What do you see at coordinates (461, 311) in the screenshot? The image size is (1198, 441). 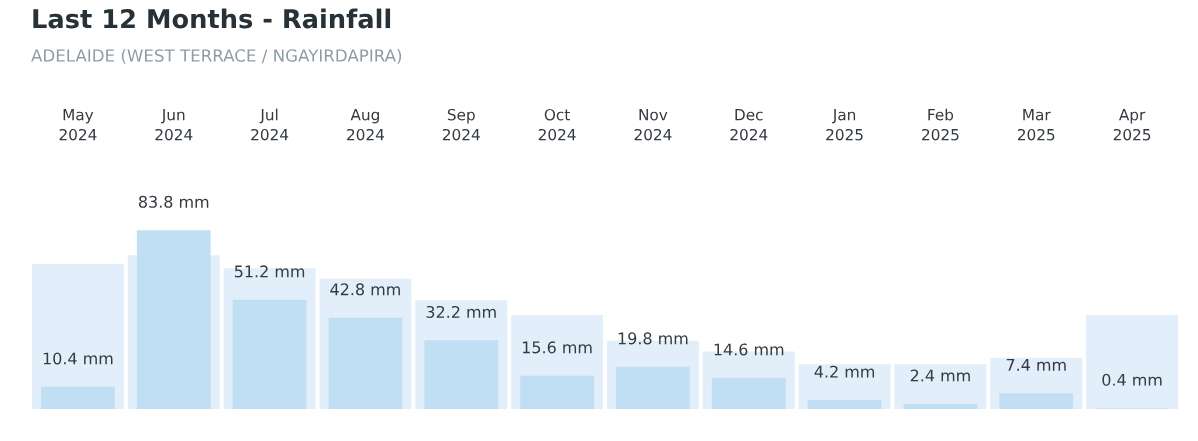 I see `data-label: 32.2 mm` at bounding box center [461, 311].